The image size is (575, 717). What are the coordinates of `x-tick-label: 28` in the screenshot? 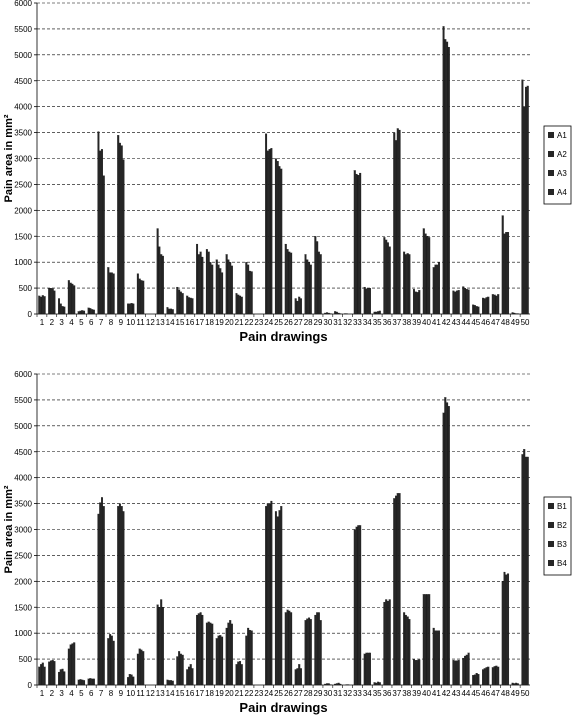 It's located at (308, 693).